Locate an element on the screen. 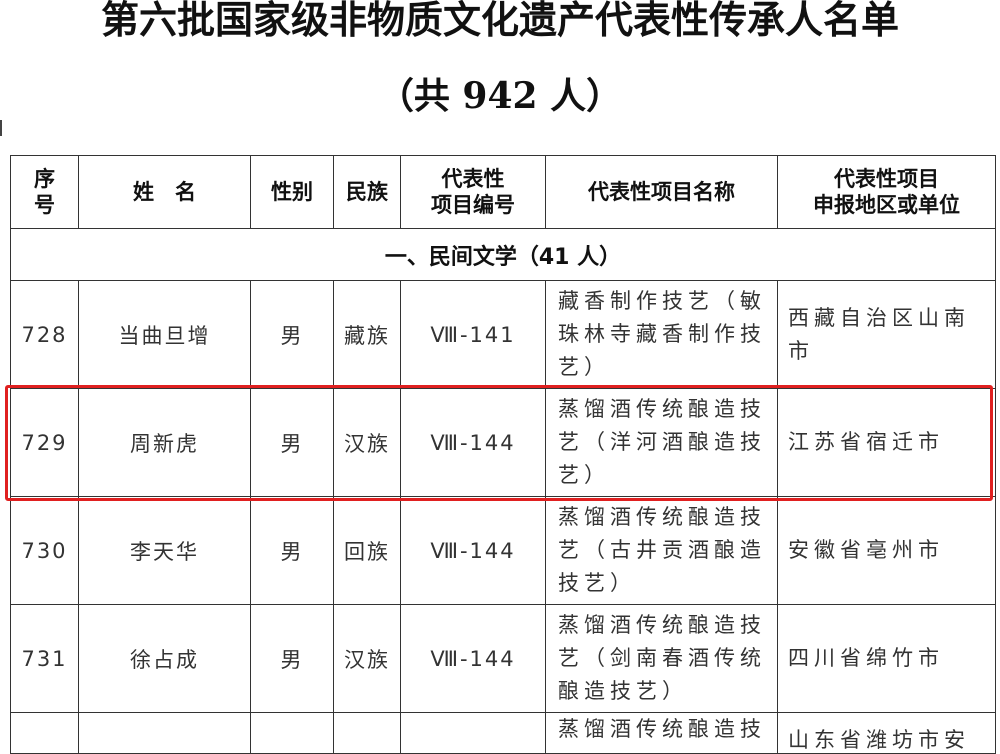 This screenshot has height=754, width=1000. cell-project: 蒸馏酒传统酿造技 is located at coordinates (661, 733).